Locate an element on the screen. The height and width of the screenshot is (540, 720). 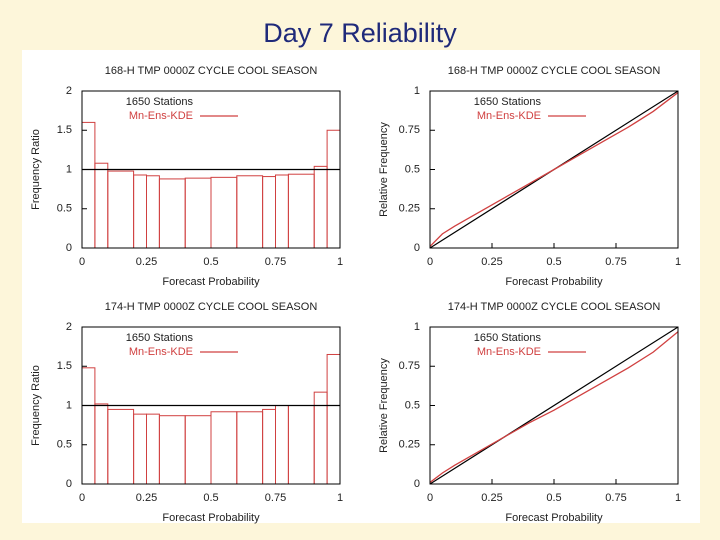
slide-title: Day 7 Reliability is located at coordinates (360, 33).